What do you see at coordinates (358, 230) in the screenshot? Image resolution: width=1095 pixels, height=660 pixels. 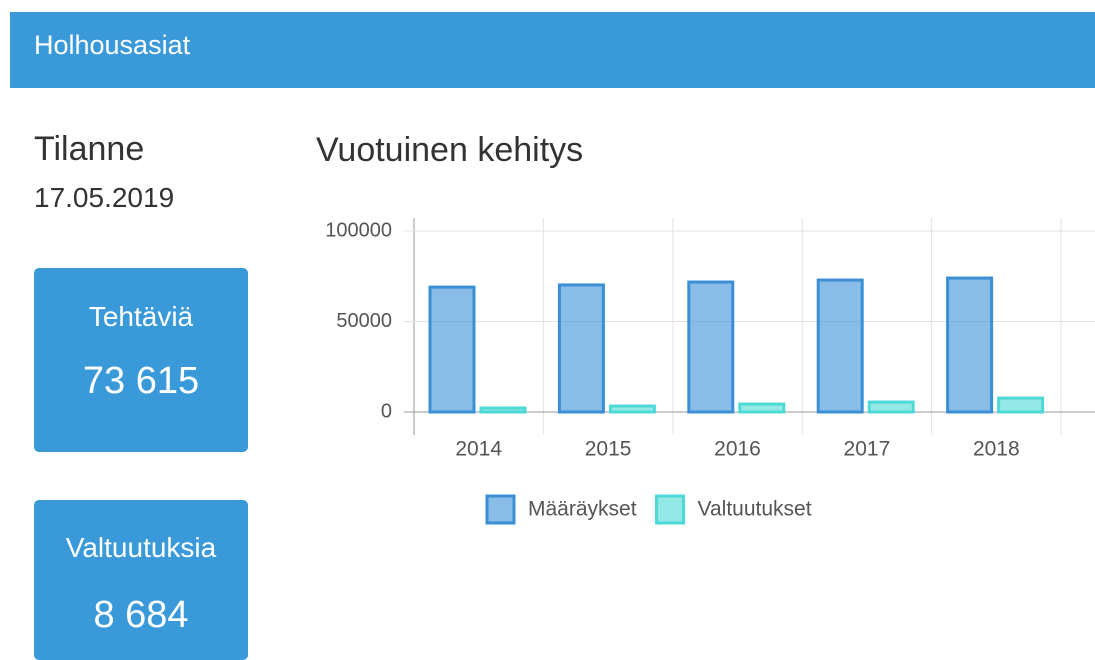 I see `y-tick-label: 100000` at bounding box center [358, 230].